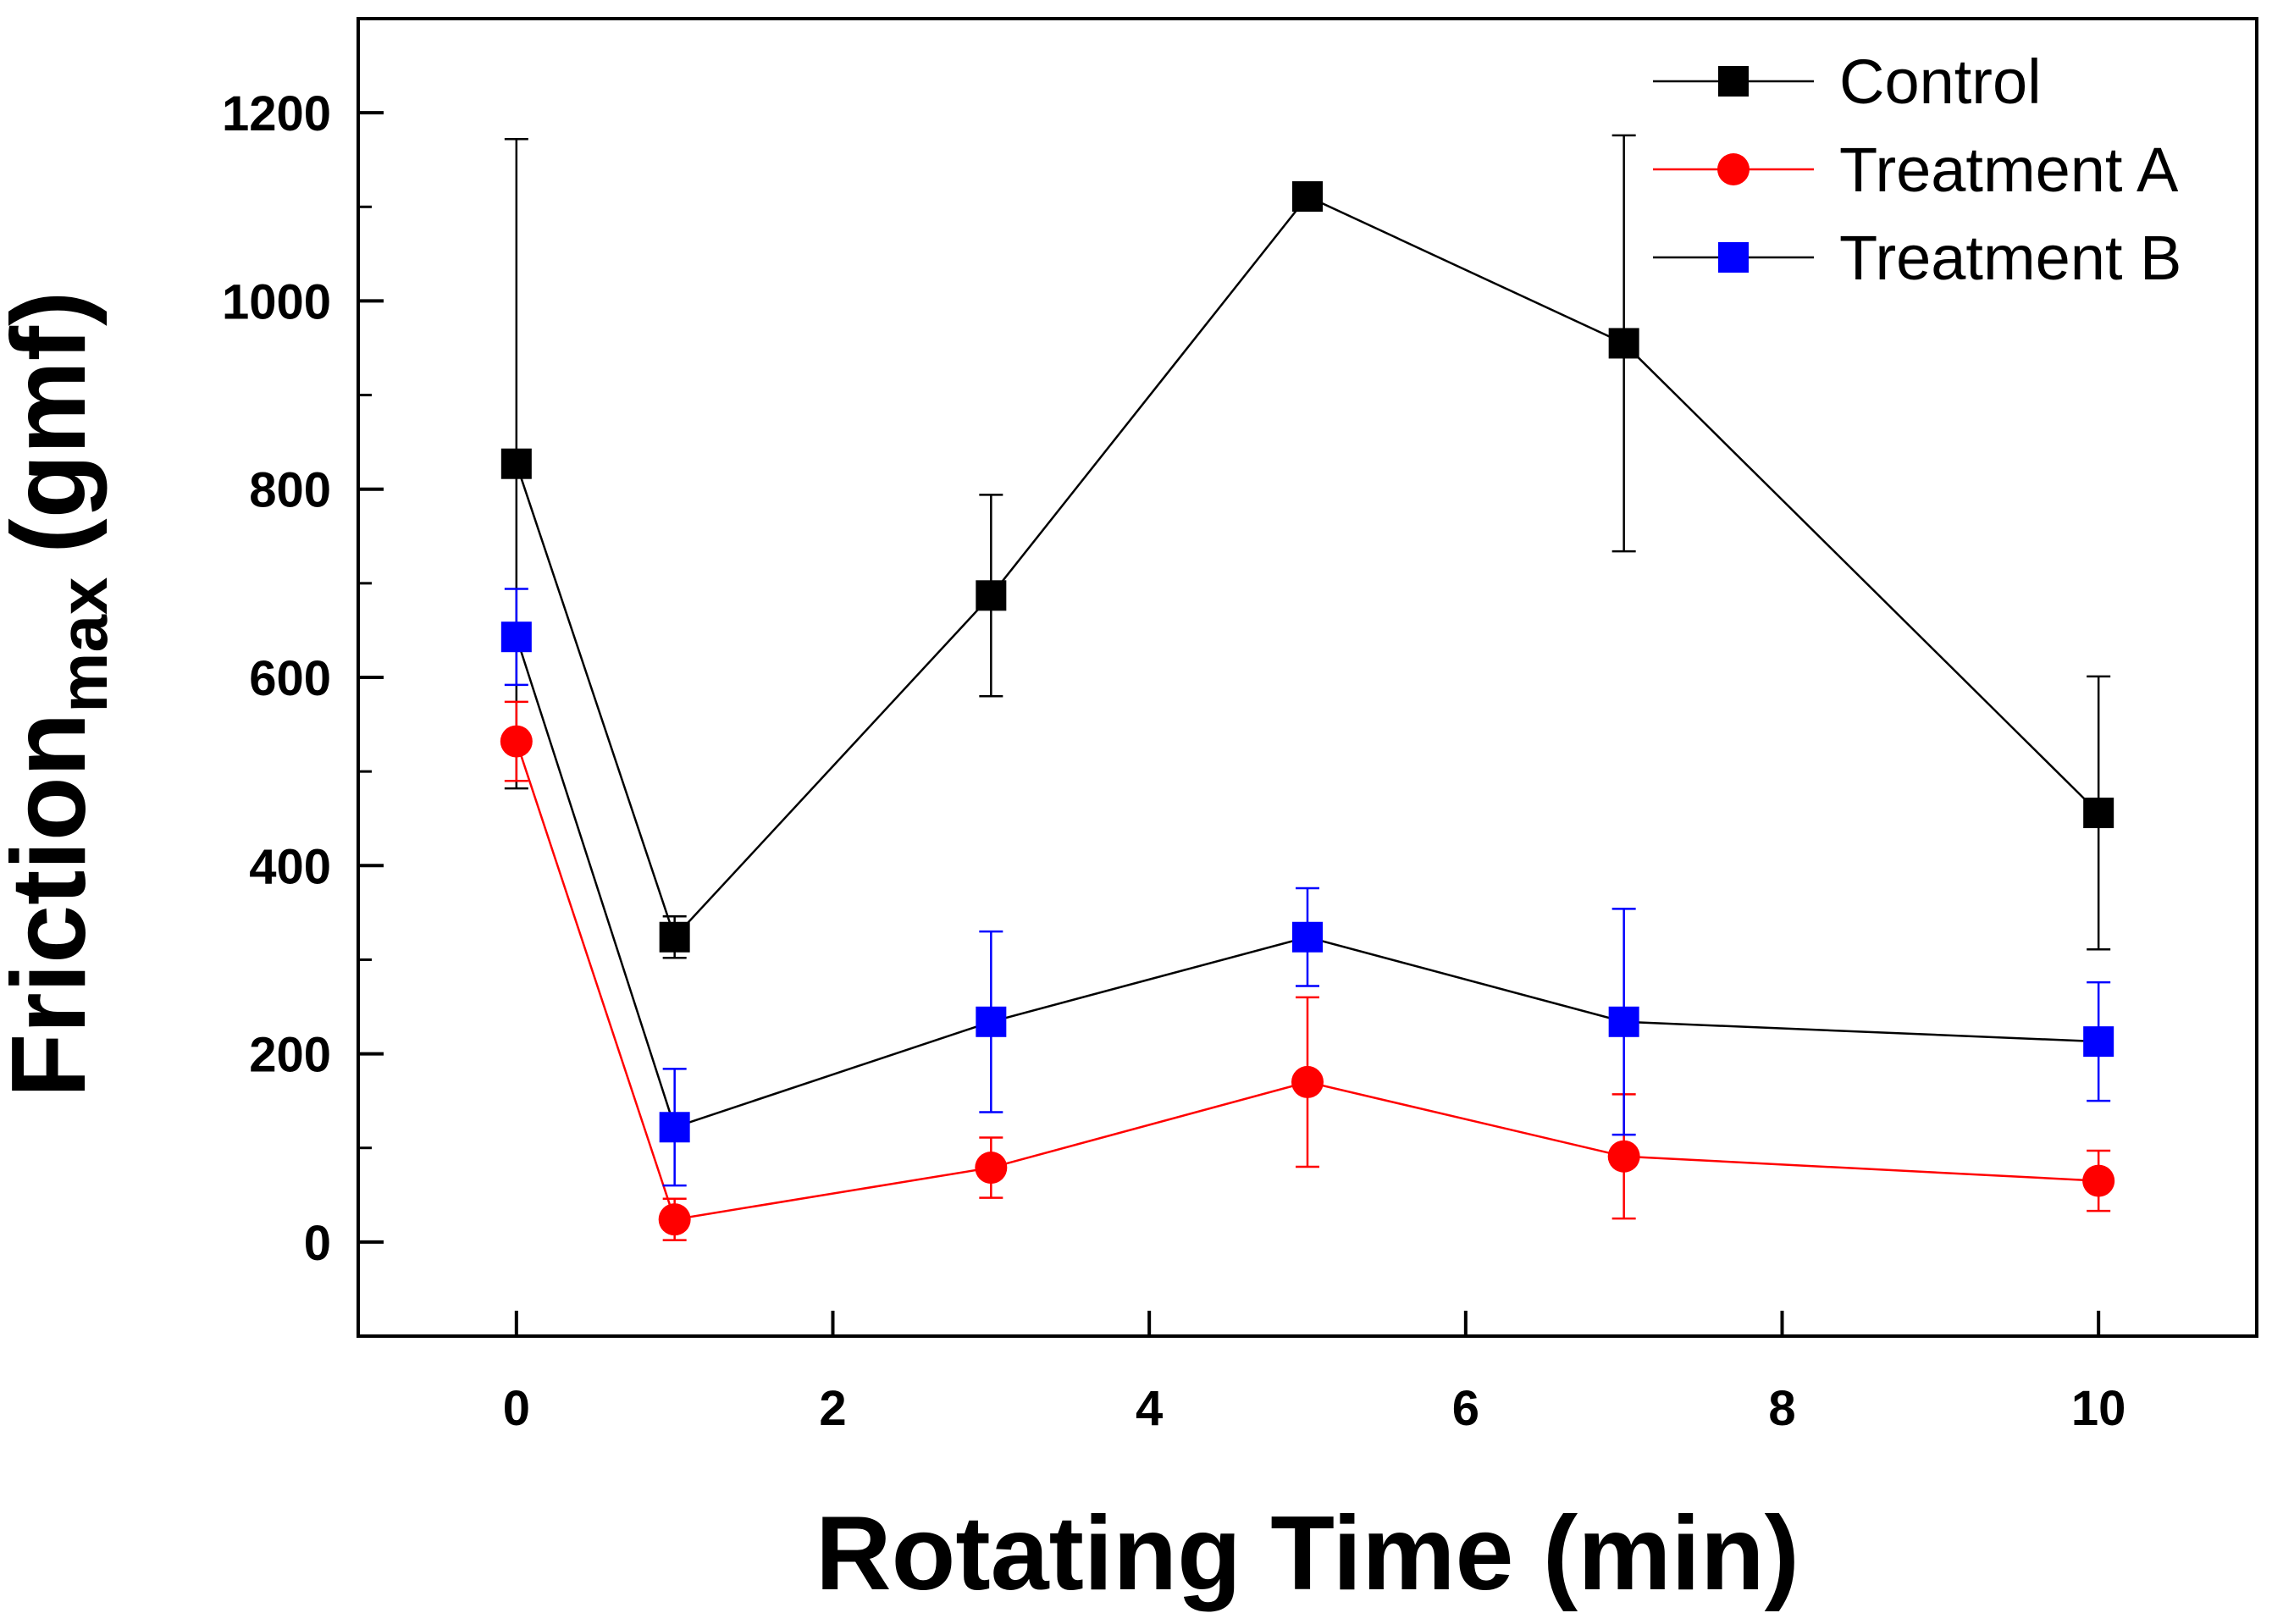 The image size is (2272, 1624). I want to click on legend-label: Control, so click(1940, 82).